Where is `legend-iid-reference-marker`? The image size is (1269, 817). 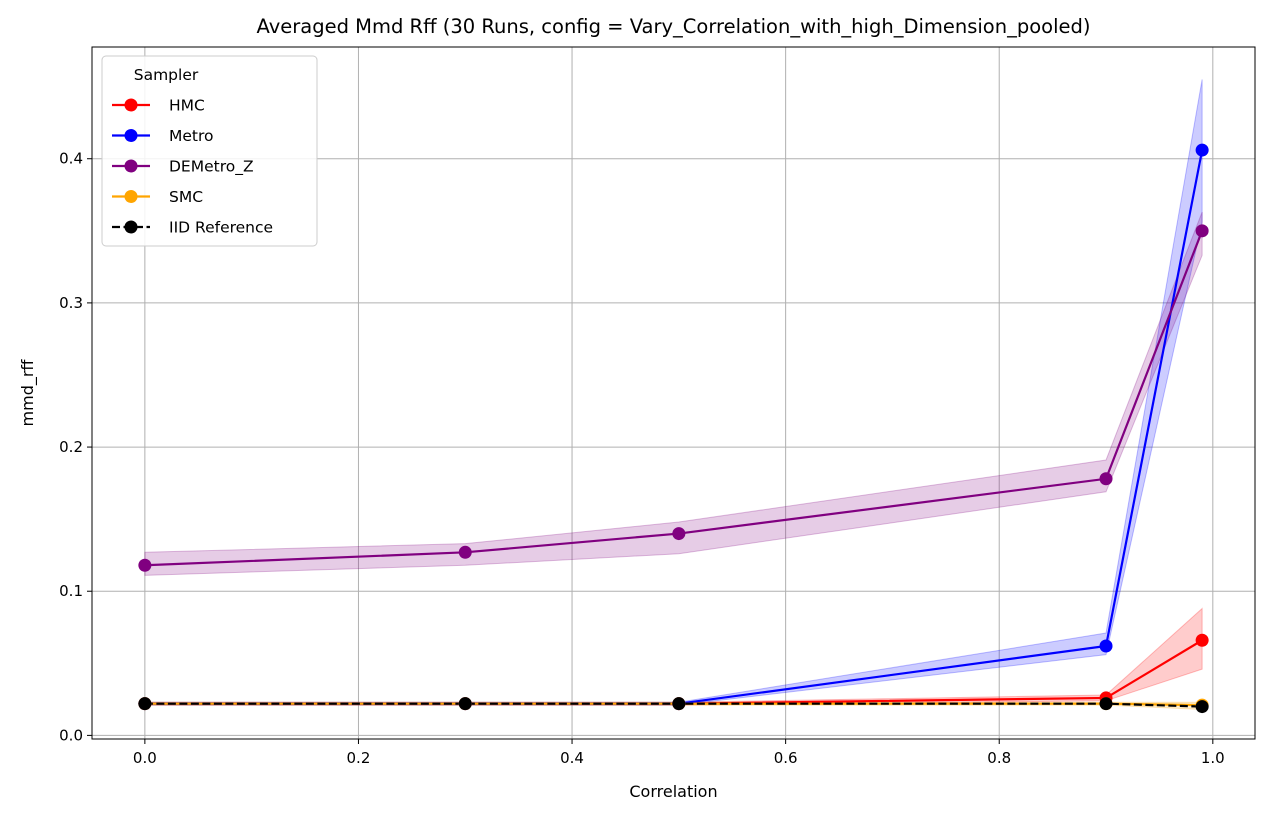 legend-iid-reference-marker is located at coordinates (131, 227).